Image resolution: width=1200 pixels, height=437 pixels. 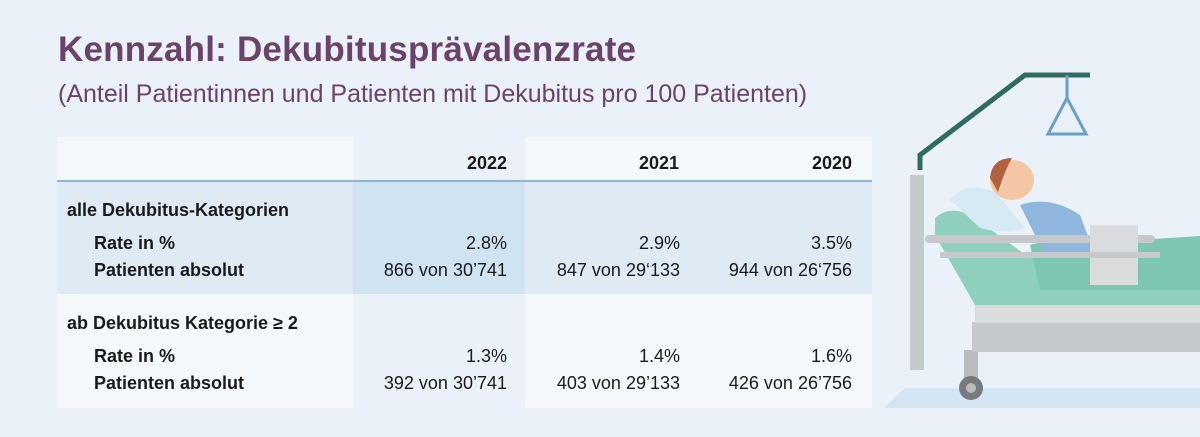 What do you see at coordinates (971, 365) in the screenshot?
I see `bed-leg` at bounding box center [971, 365].